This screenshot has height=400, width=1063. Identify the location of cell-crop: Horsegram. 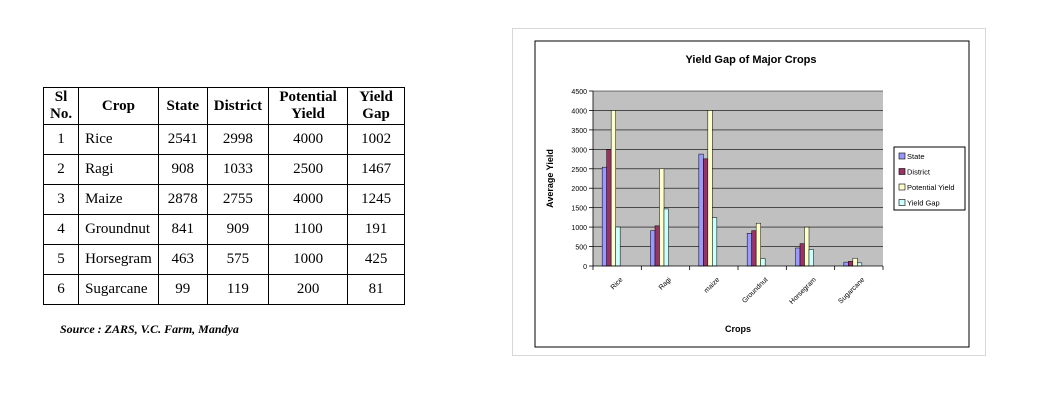
(118, 259).